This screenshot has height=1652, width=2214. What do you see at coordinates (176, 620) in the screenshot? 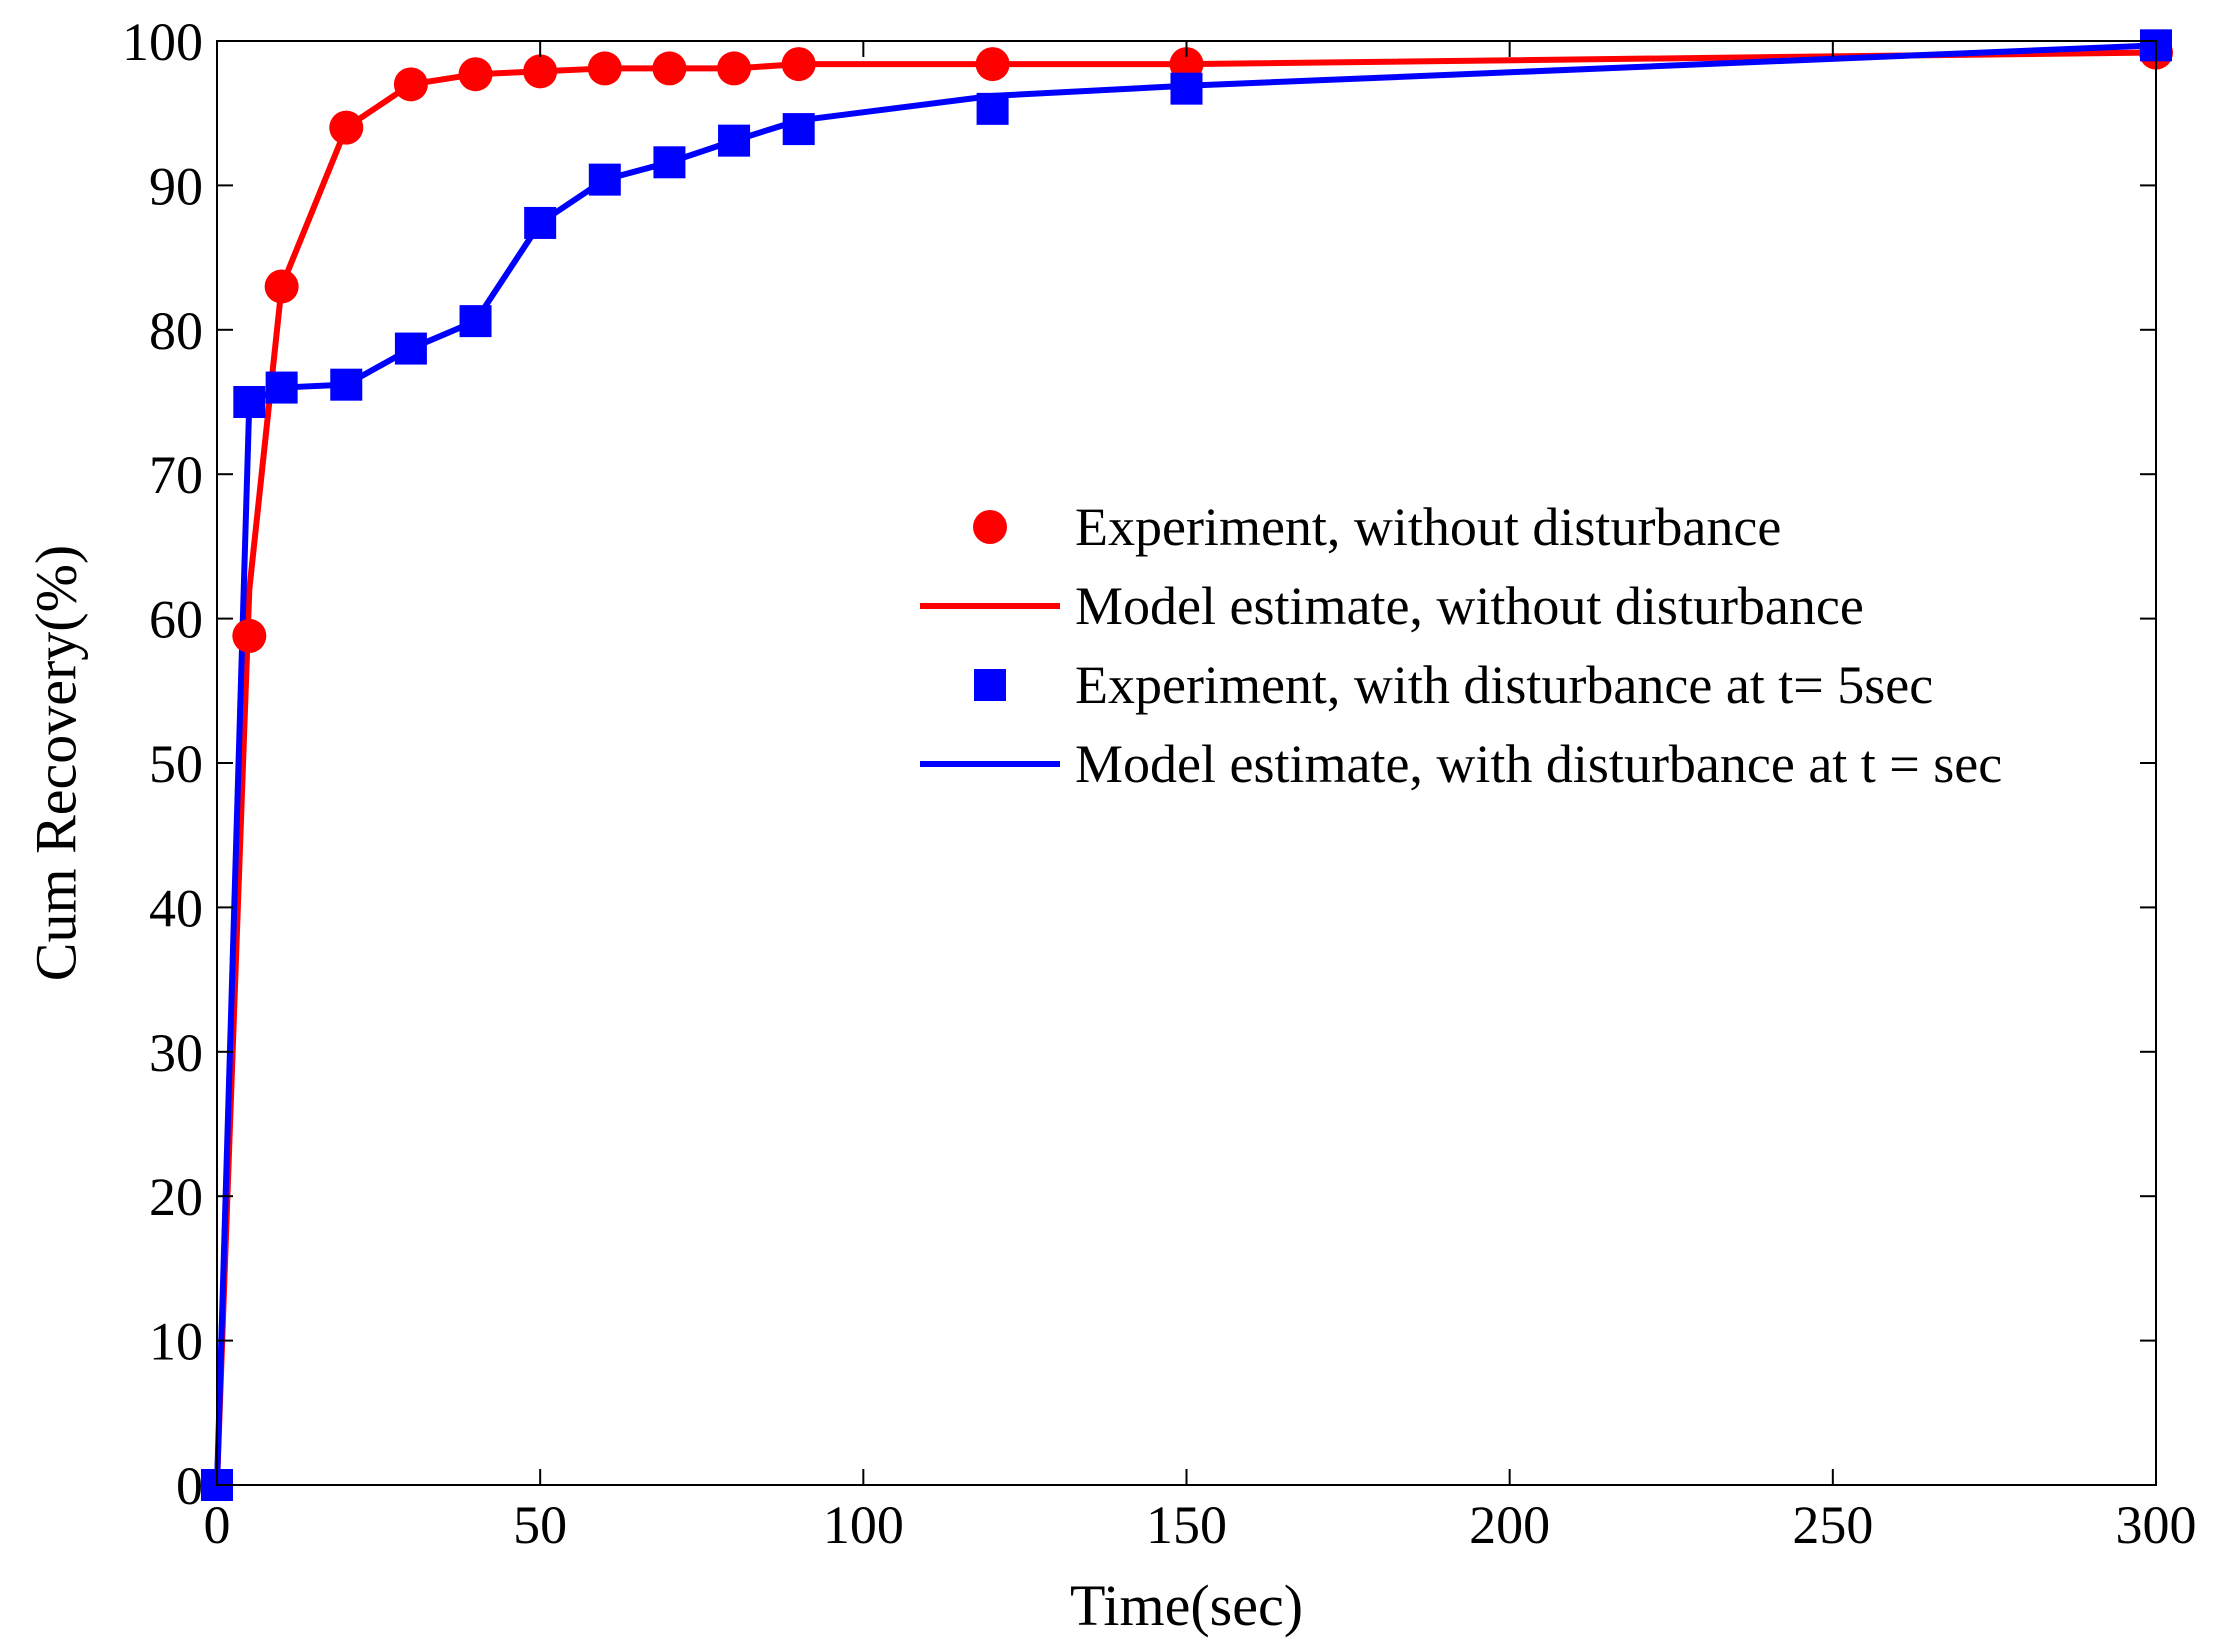
I see `y-tick-label: 60` at bounding box center [176, 620].